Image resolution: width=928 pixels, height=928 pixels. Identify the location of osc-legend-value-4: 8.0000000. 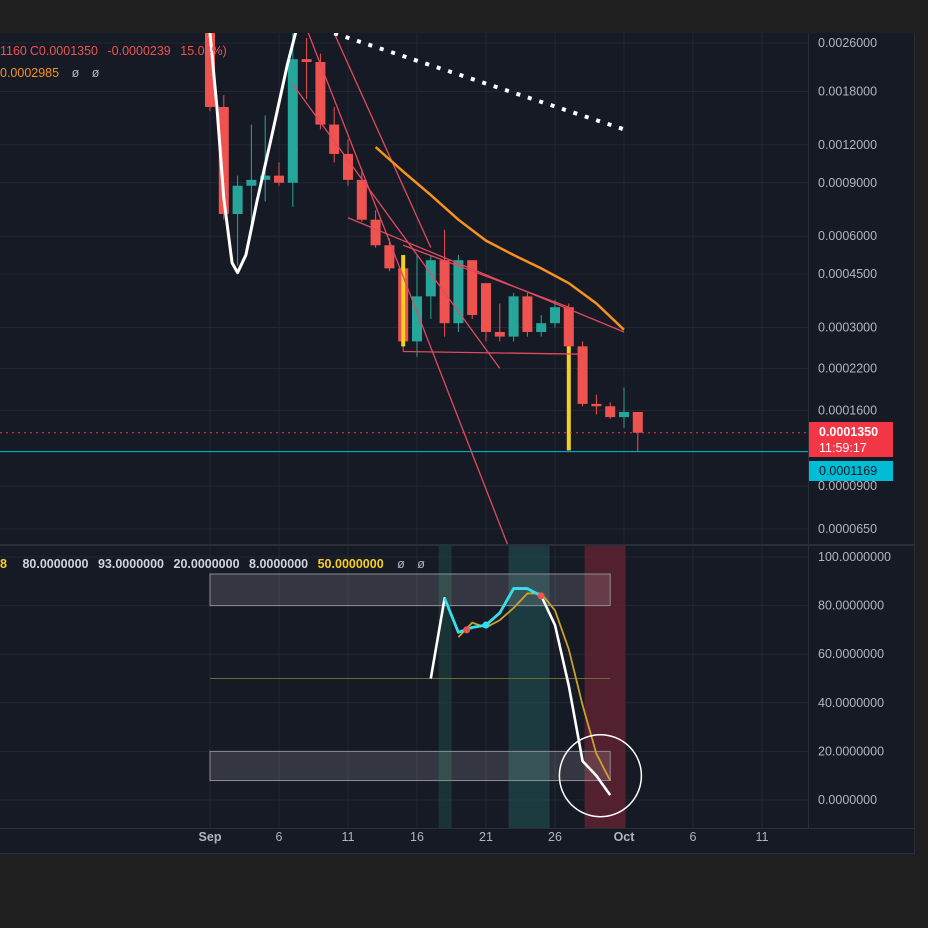
(279, 564).